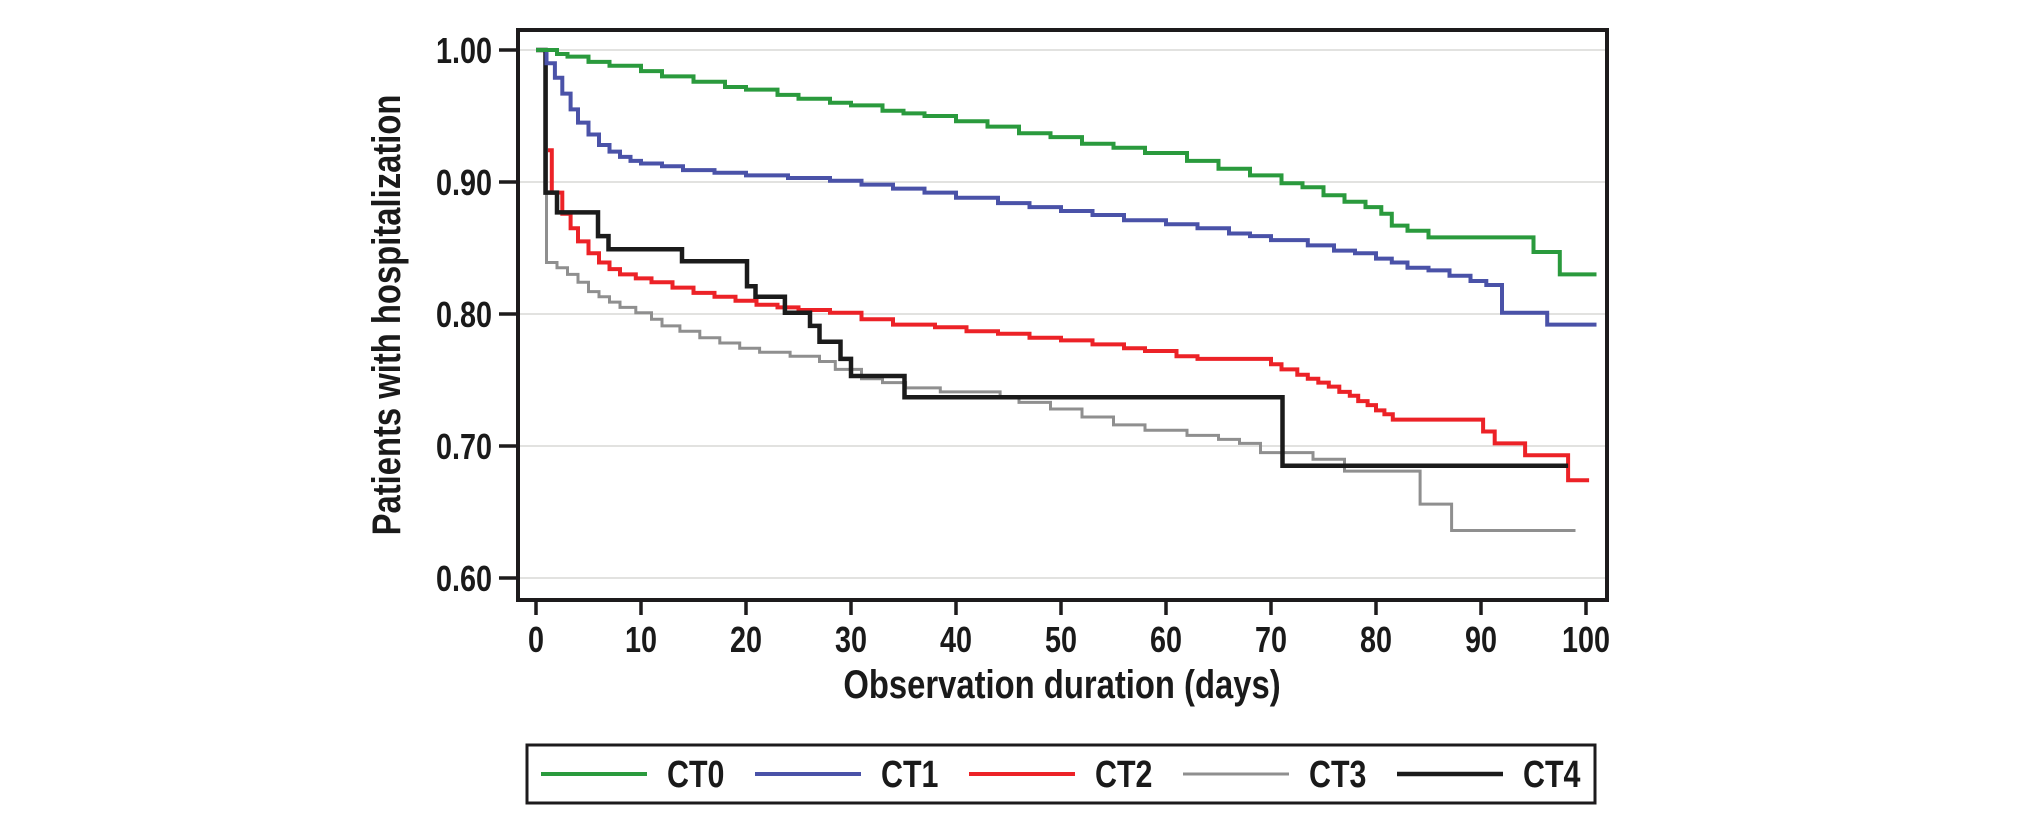  Describe the element at coordinates (641, 639) in the screenshot. I see `x-tick-label: 10` at that location.